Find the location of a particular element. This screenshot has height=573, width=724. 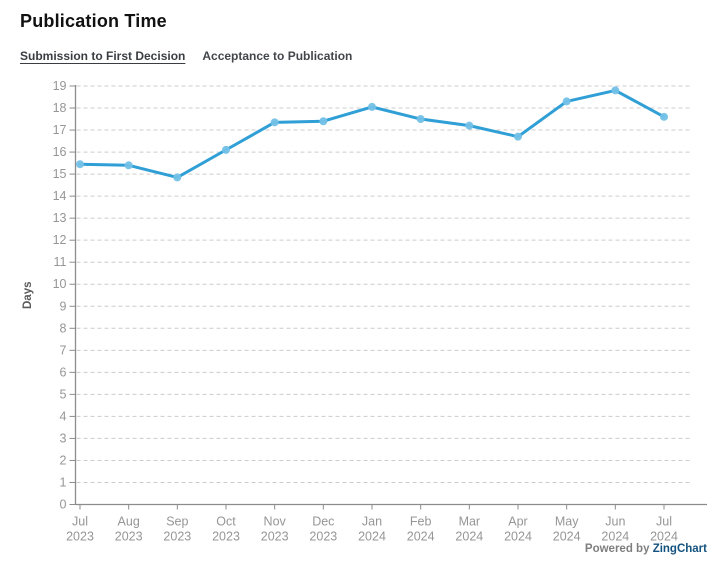

y-axis-tick-label: 10 is located at coordinates (60, 284).